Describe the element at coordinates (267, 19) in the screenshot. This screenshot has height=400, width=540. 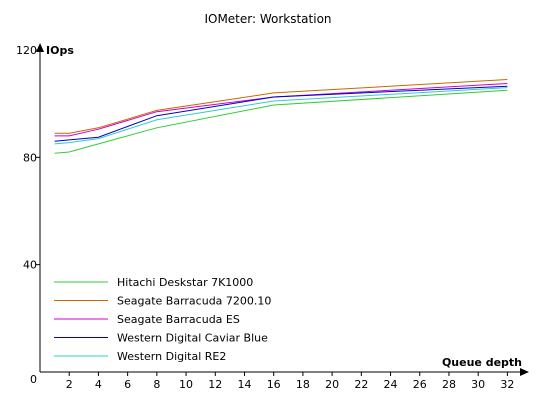
I see `chart-title: IOMeter: Workstation` at that location.